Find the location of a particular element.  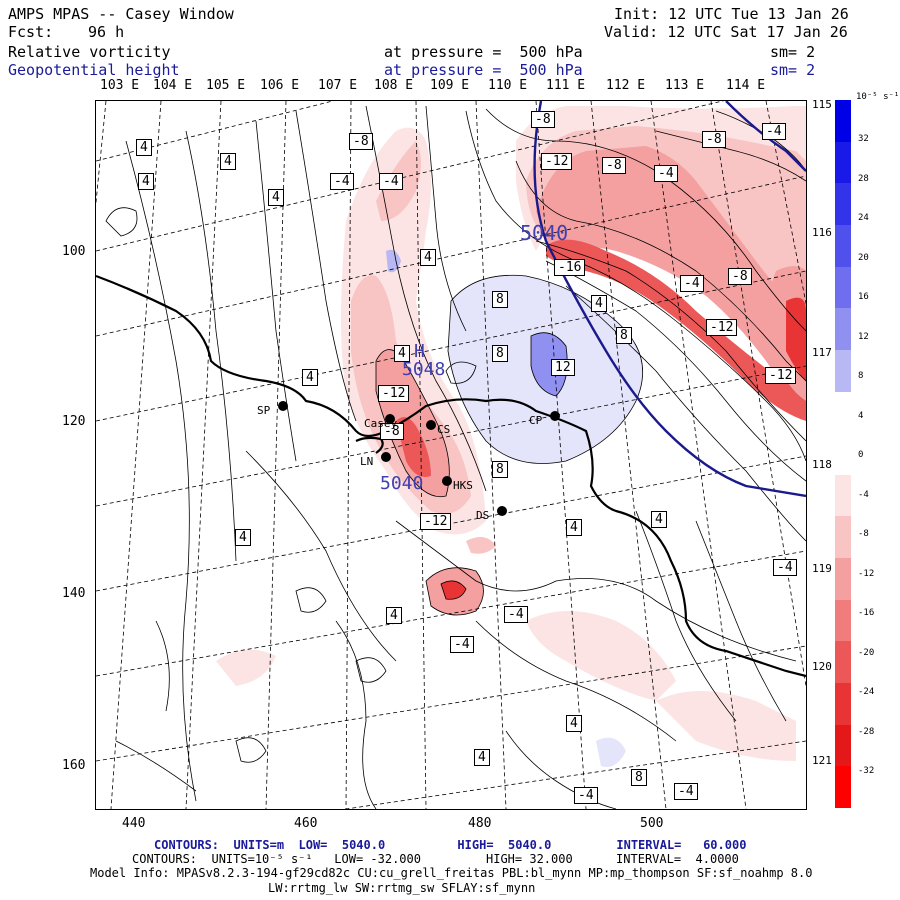

contour-label: -16 is located at coordinates (570, 267).